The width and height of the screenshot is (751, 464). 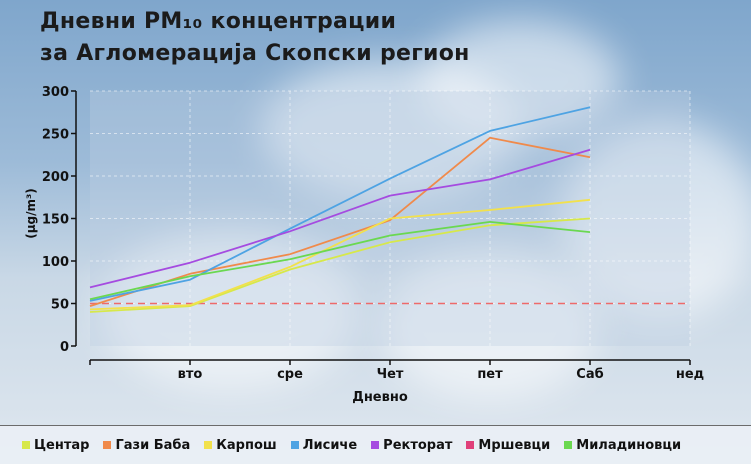 What do you see at coordinates (62, 445) in the screenshot?
I see `legend-label: Центар` at bounding box center [62, 445].